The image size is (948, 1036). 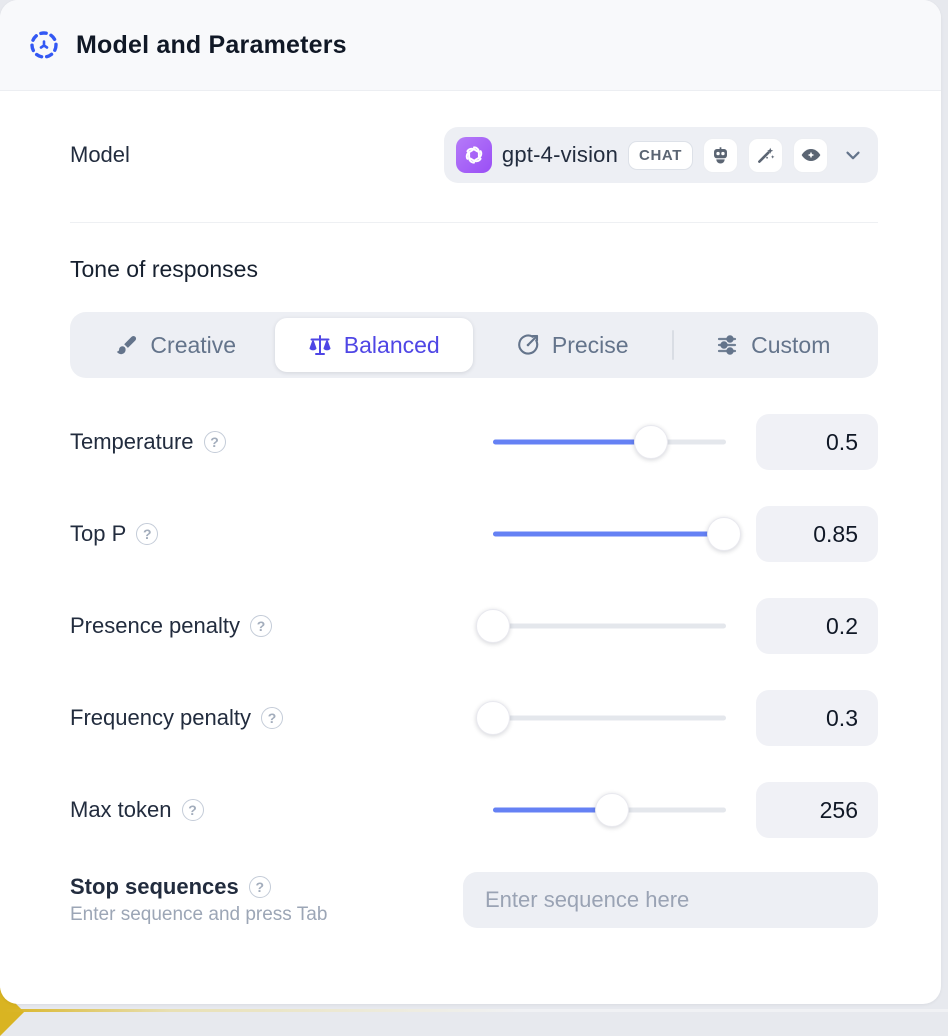 What do you see at coordinates (474, 626) in the screenshot?
I see `parameter-row-presence-penalty: Presence penalty ? 0.2` at bounding box center [474, 626].